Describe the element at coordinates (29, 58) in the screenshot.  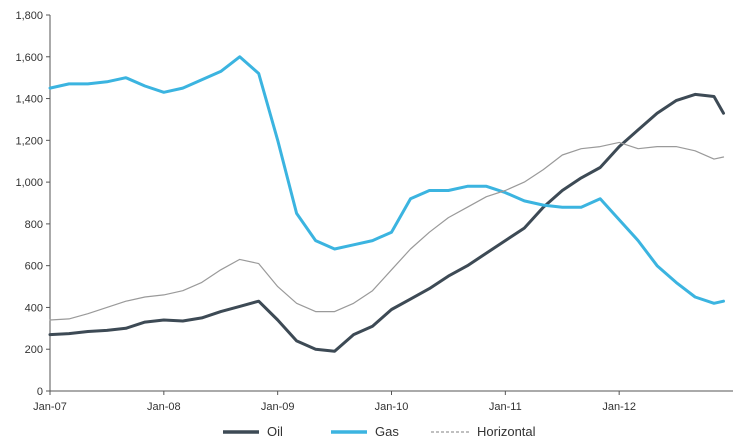
I see `y-tick-label: 1,600` at that location.